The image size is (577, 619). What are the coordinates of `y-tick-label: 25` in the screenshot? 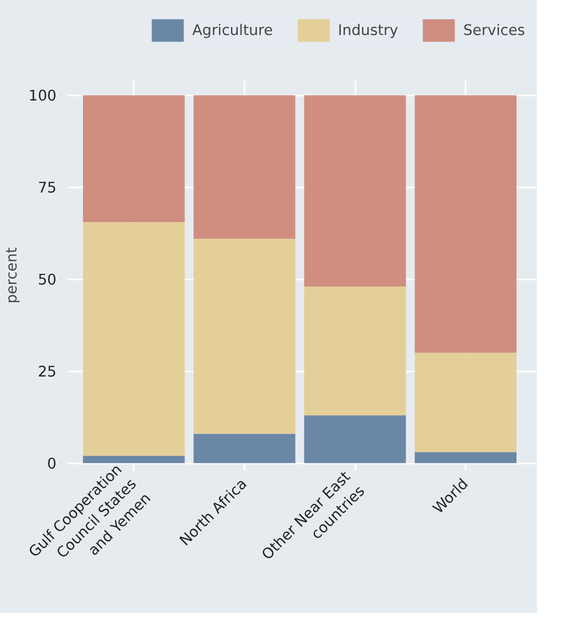 It's located at (47, 372).